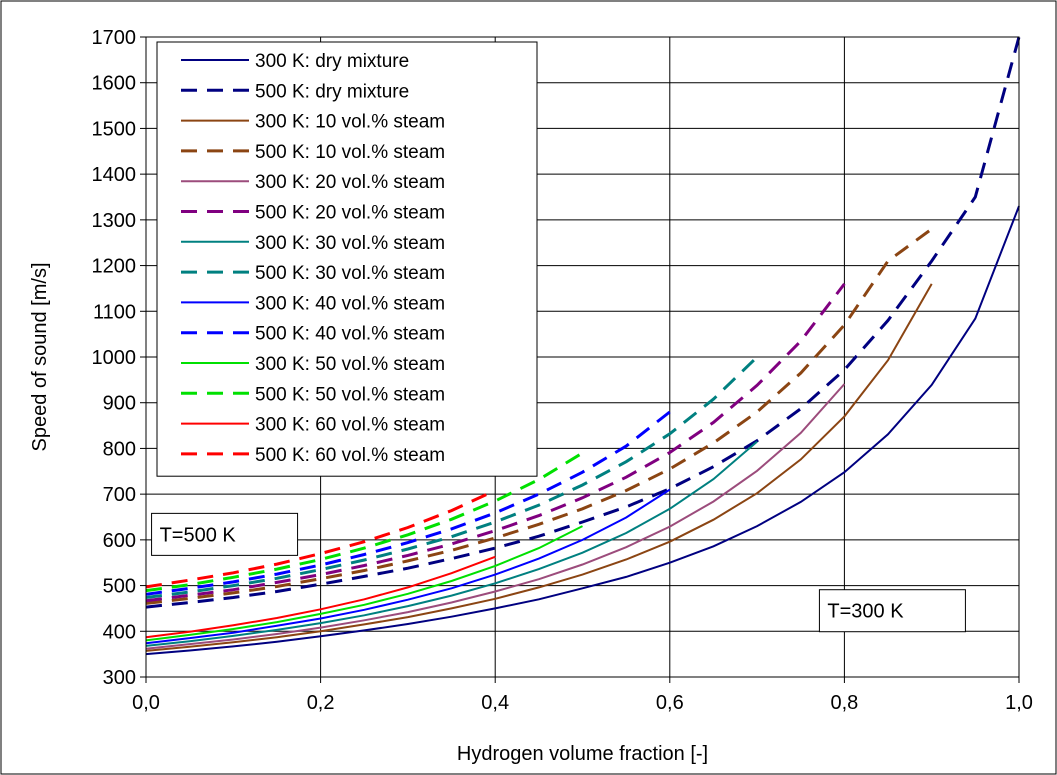 The height and width of the screenshot is (775, 1057). What do you see at coordinates (582, 754) in the screenshot?
I see `x-axis-label: Hydrogen volume fraction [-]` at bounding box center [582, 754].